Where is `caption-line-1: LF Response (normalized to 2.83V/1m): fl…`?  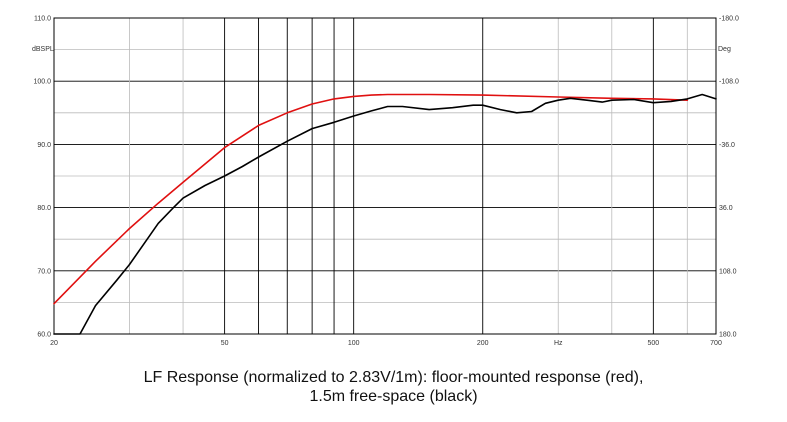 caption-line-1: LF Response (normalized to 2.83V/1m): fl… is located at coordinates (393, 377).